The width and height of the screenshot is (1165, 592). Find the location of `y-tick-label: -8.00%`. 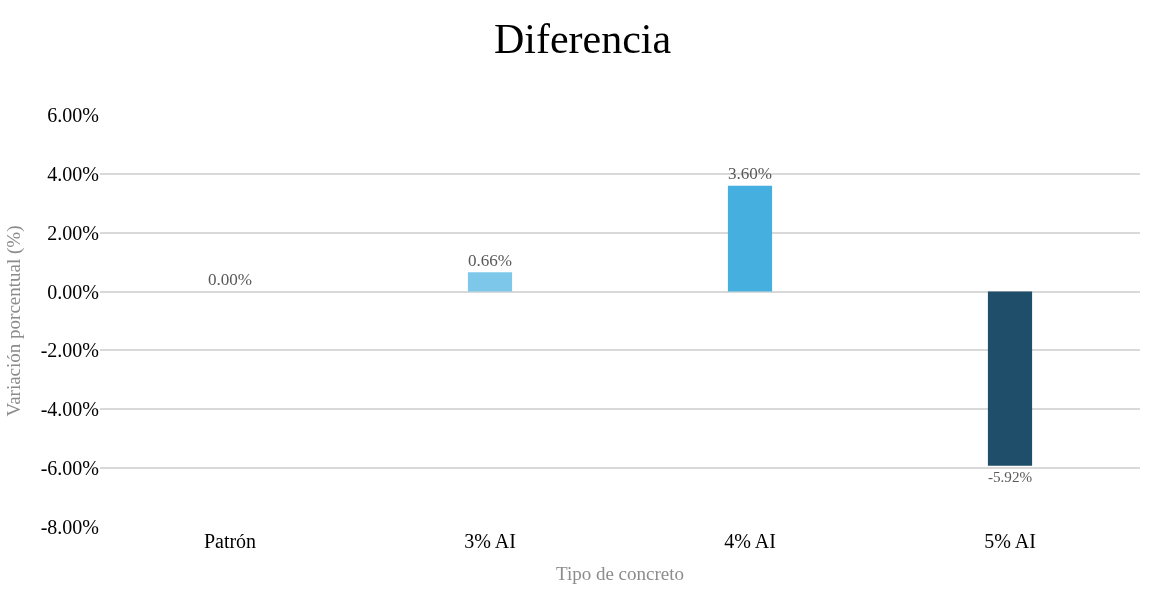

y-tick-label: -8.00% is located at coordinates (69, 527).